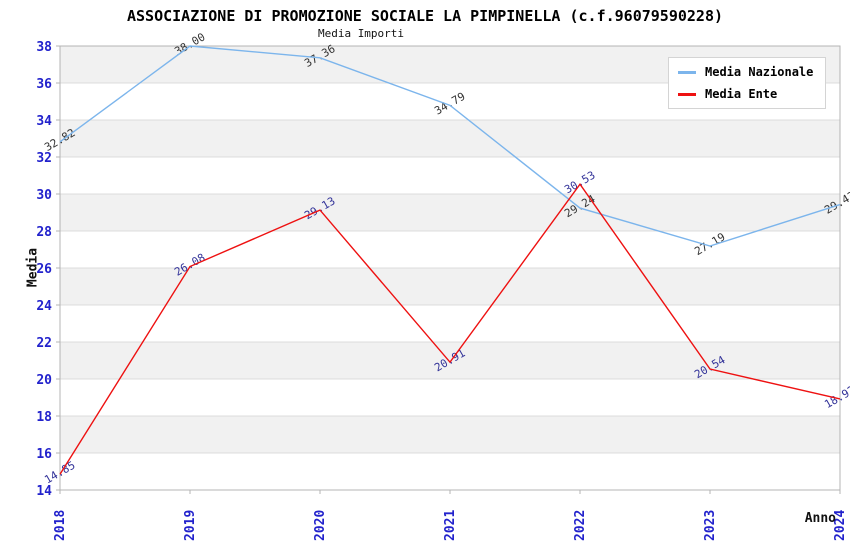 The width and height of the screenshot is (850, 550). I want to click on point-label: 18.92, so click(836, 397).